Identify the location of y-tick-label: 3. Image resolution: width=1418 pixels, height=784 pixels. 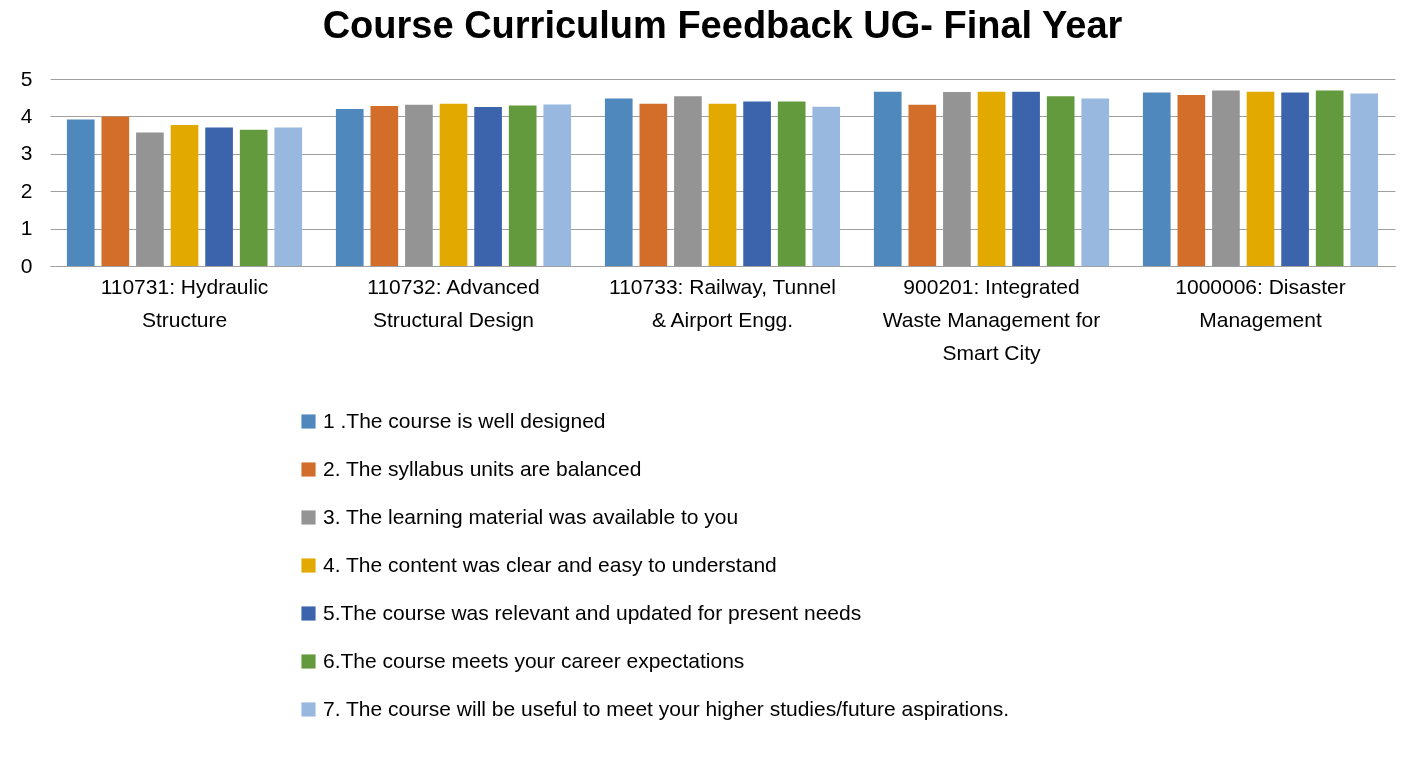
(26, 153).